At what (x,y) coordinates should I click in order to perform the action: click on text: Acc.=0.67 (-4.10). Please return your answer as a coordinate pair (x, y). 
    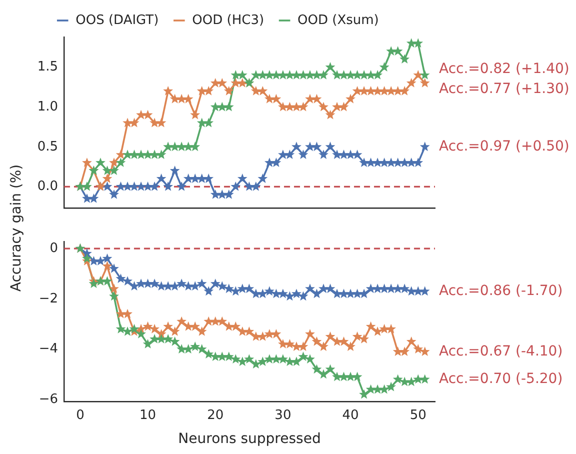
    Looking at the image, I should click on (501, 351).